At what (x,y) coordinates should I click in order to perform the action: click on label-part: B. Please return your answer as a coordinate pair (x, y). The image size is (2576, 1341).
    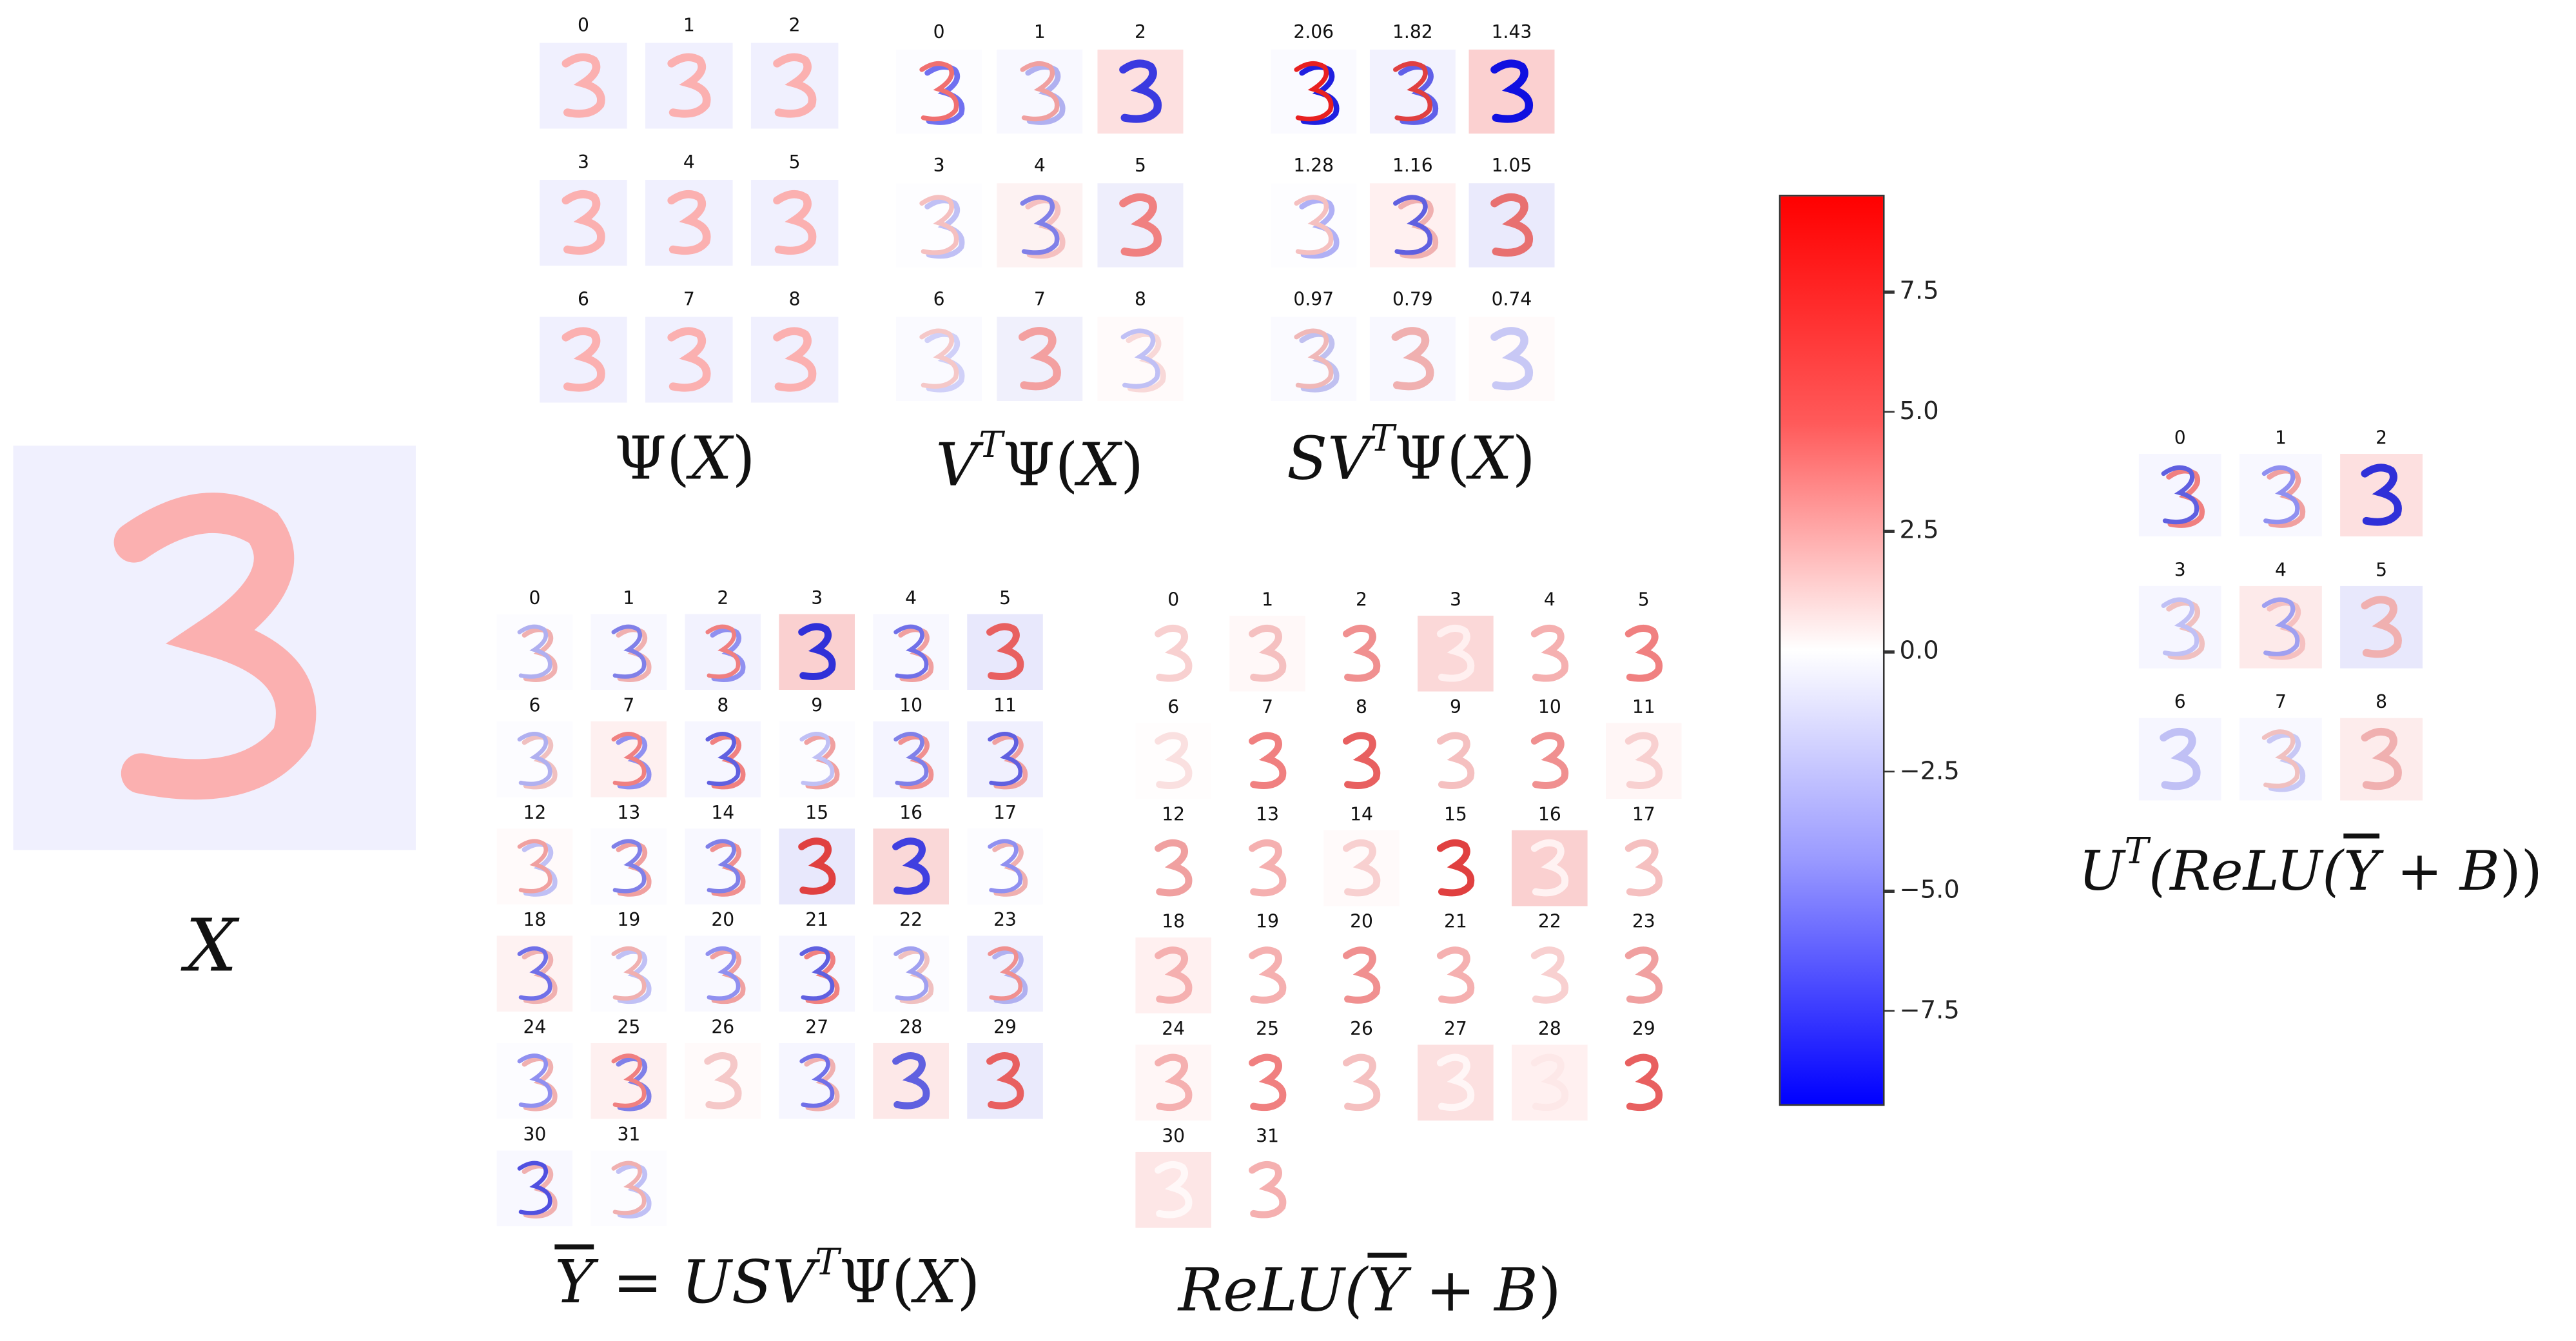
    Looking at the image, I should click on (1516, 1291).